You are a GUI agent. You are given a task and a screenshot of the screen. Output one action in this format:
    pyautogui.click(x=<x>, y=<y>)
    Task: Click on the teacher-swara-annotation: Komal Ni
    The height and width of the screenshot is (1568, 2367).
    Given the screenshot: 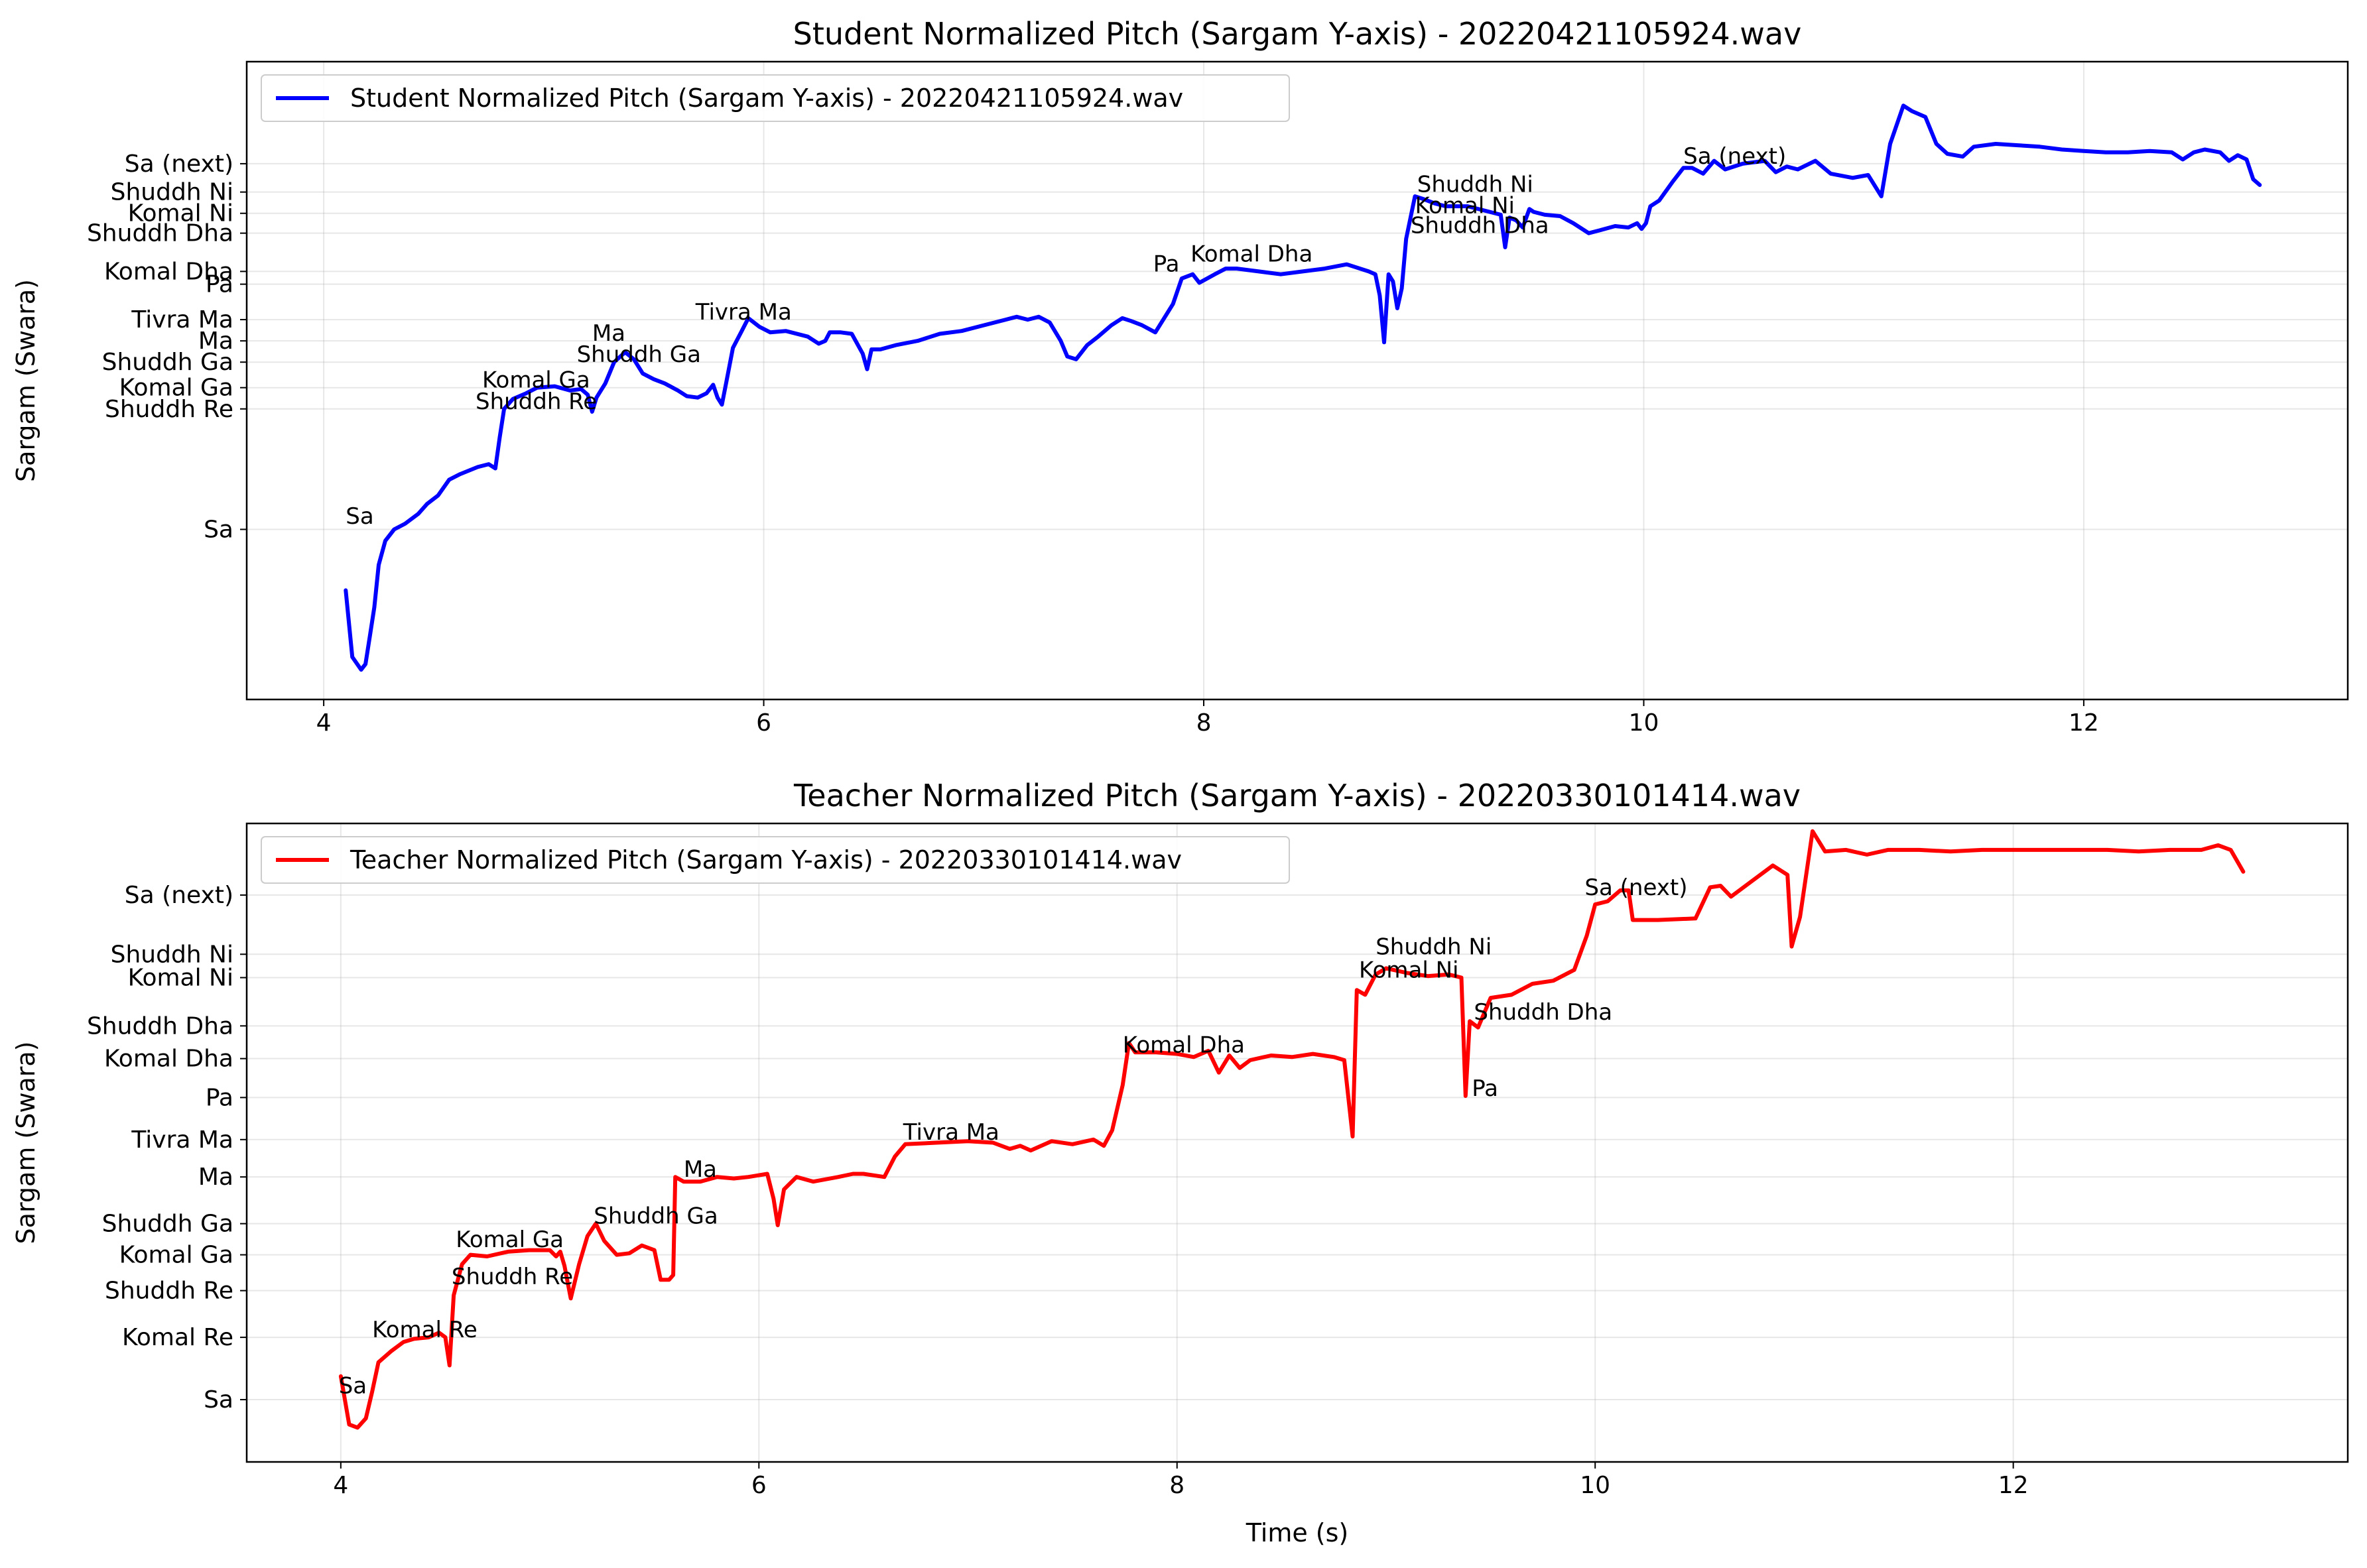 What is the action you would take?
    pyautogui.click(x=1409, y=970)
    